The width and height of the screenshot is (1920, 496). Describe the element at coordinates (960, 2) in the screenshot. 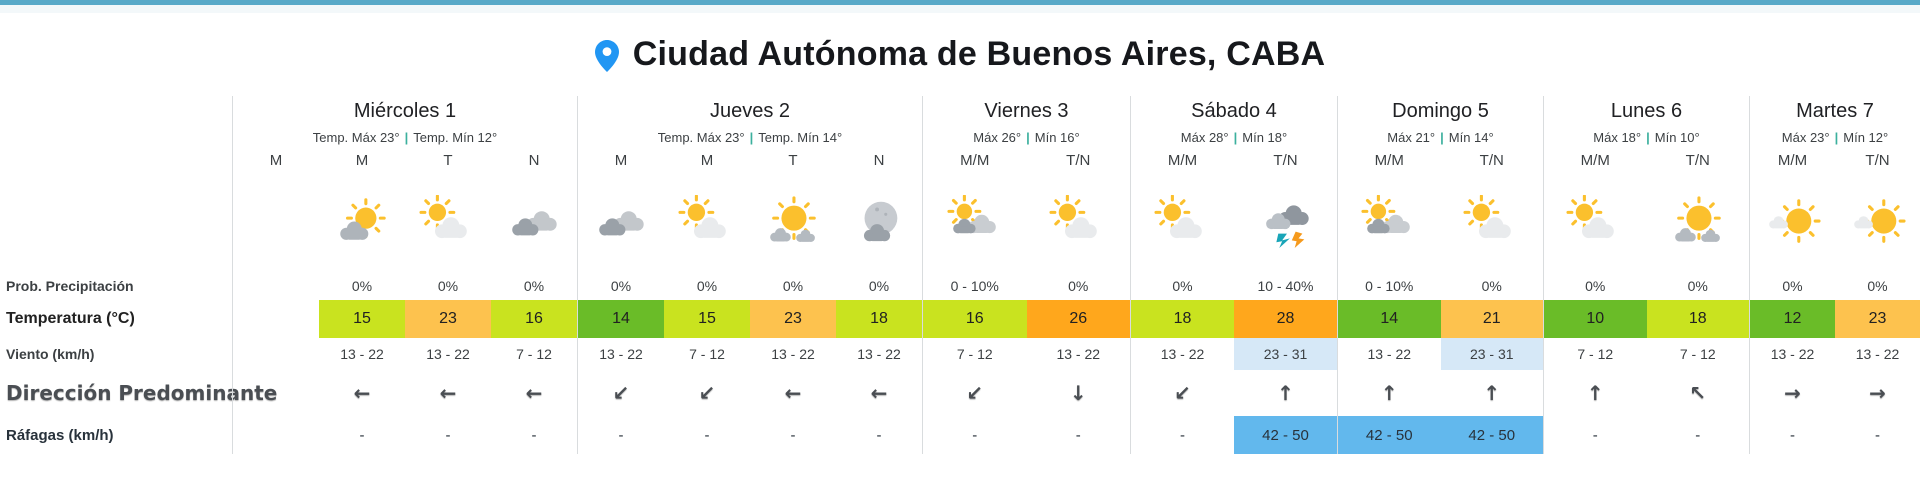

I see `top-accent-bar` at that location.